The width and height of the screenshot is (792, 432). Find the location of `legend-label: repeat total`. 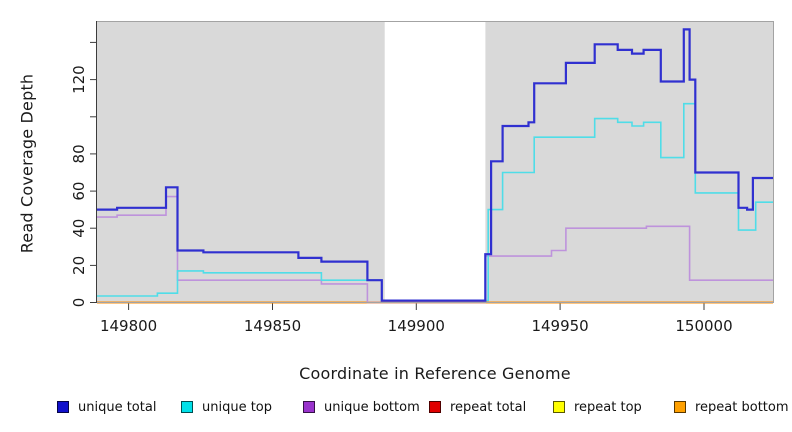

legend-label: repeat total is located at coordinates (488, 407).